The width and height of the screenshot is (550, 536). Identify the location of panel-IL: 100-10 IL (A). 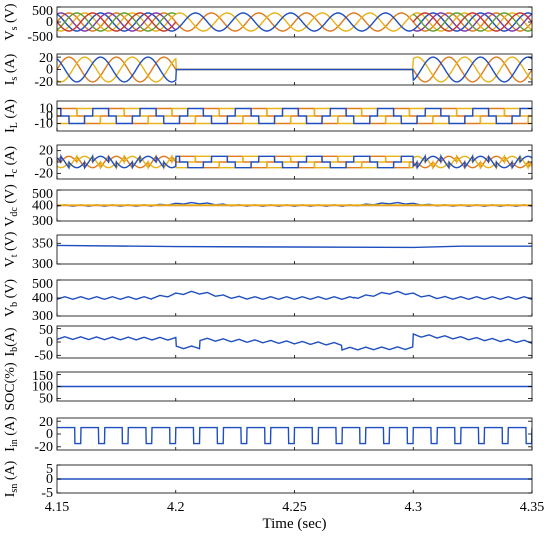
(268, 116).